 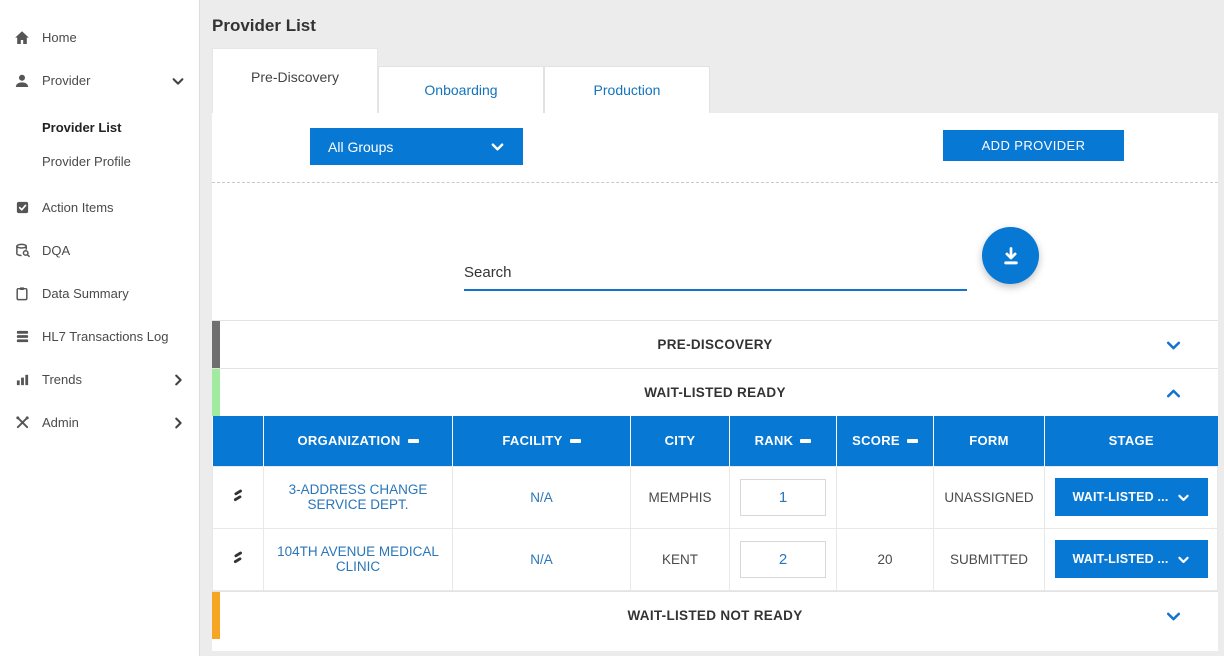 I want to click on column-header-form: FORM, so click(x=989, y=441).